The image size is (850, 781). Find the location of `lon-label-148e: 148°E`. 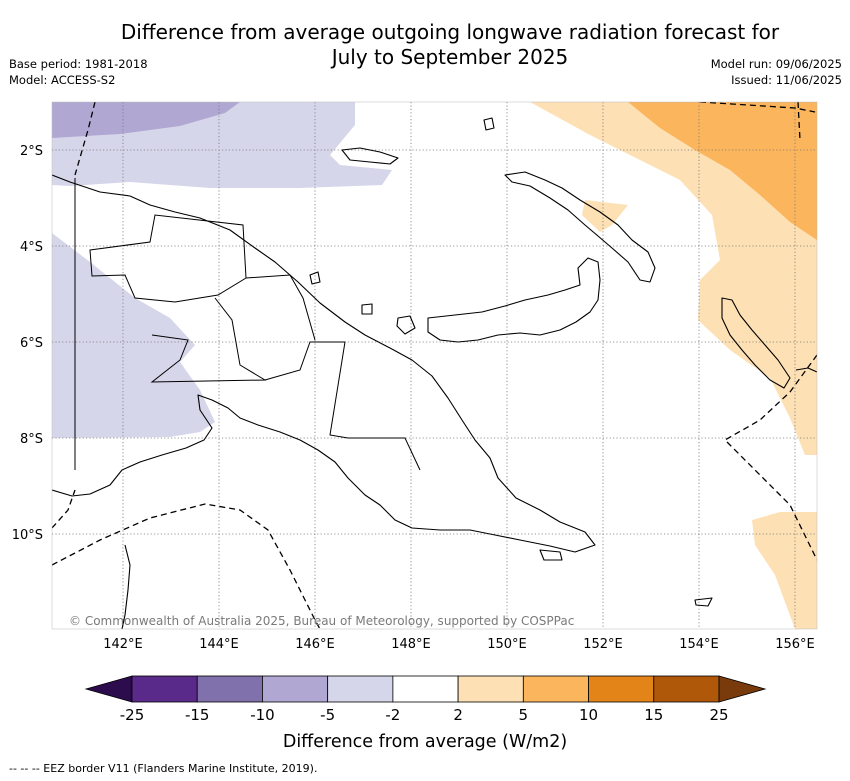

lon-label-148e: 148°E is located at coordinates (411, 644).